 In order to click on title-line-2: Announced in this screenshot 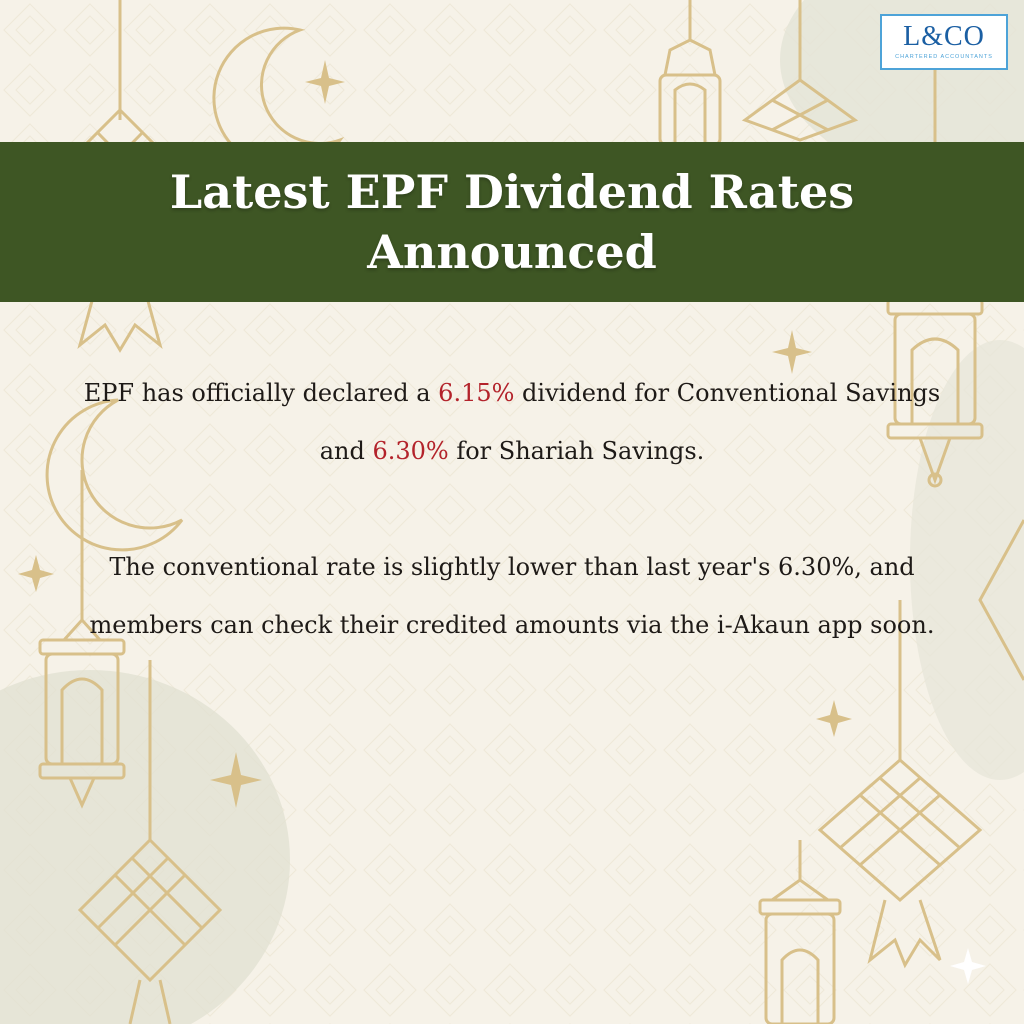, I will do `click(512, 252)`.